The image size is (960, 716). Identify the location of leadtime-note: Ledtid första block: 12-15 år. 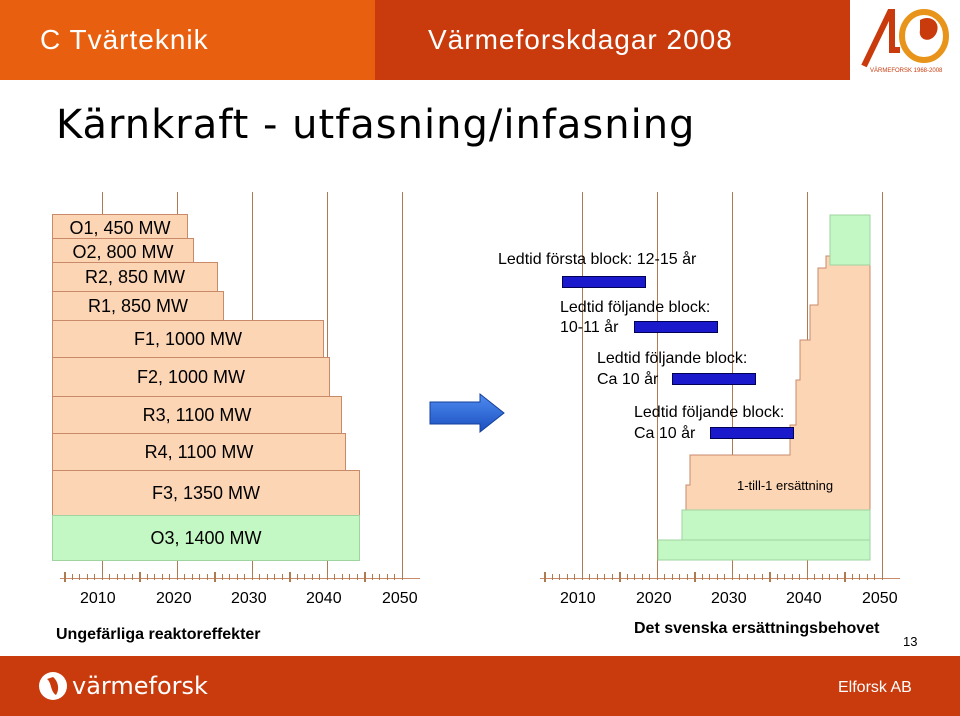
(597, 259).